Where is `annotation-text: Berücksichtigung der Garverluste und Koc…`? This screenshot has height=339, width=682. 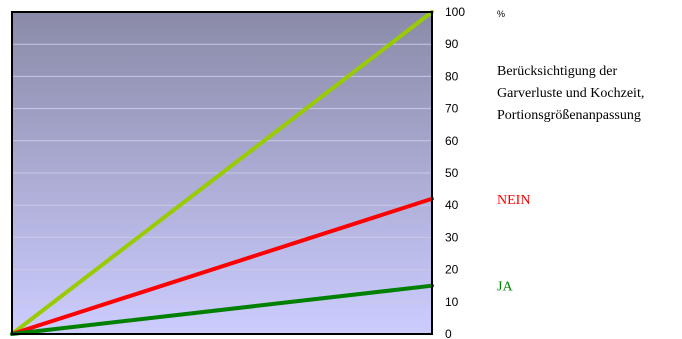 annotation-text: Berücksichtigung der Garverluste und Koc… is located at coordinates (572, 93).